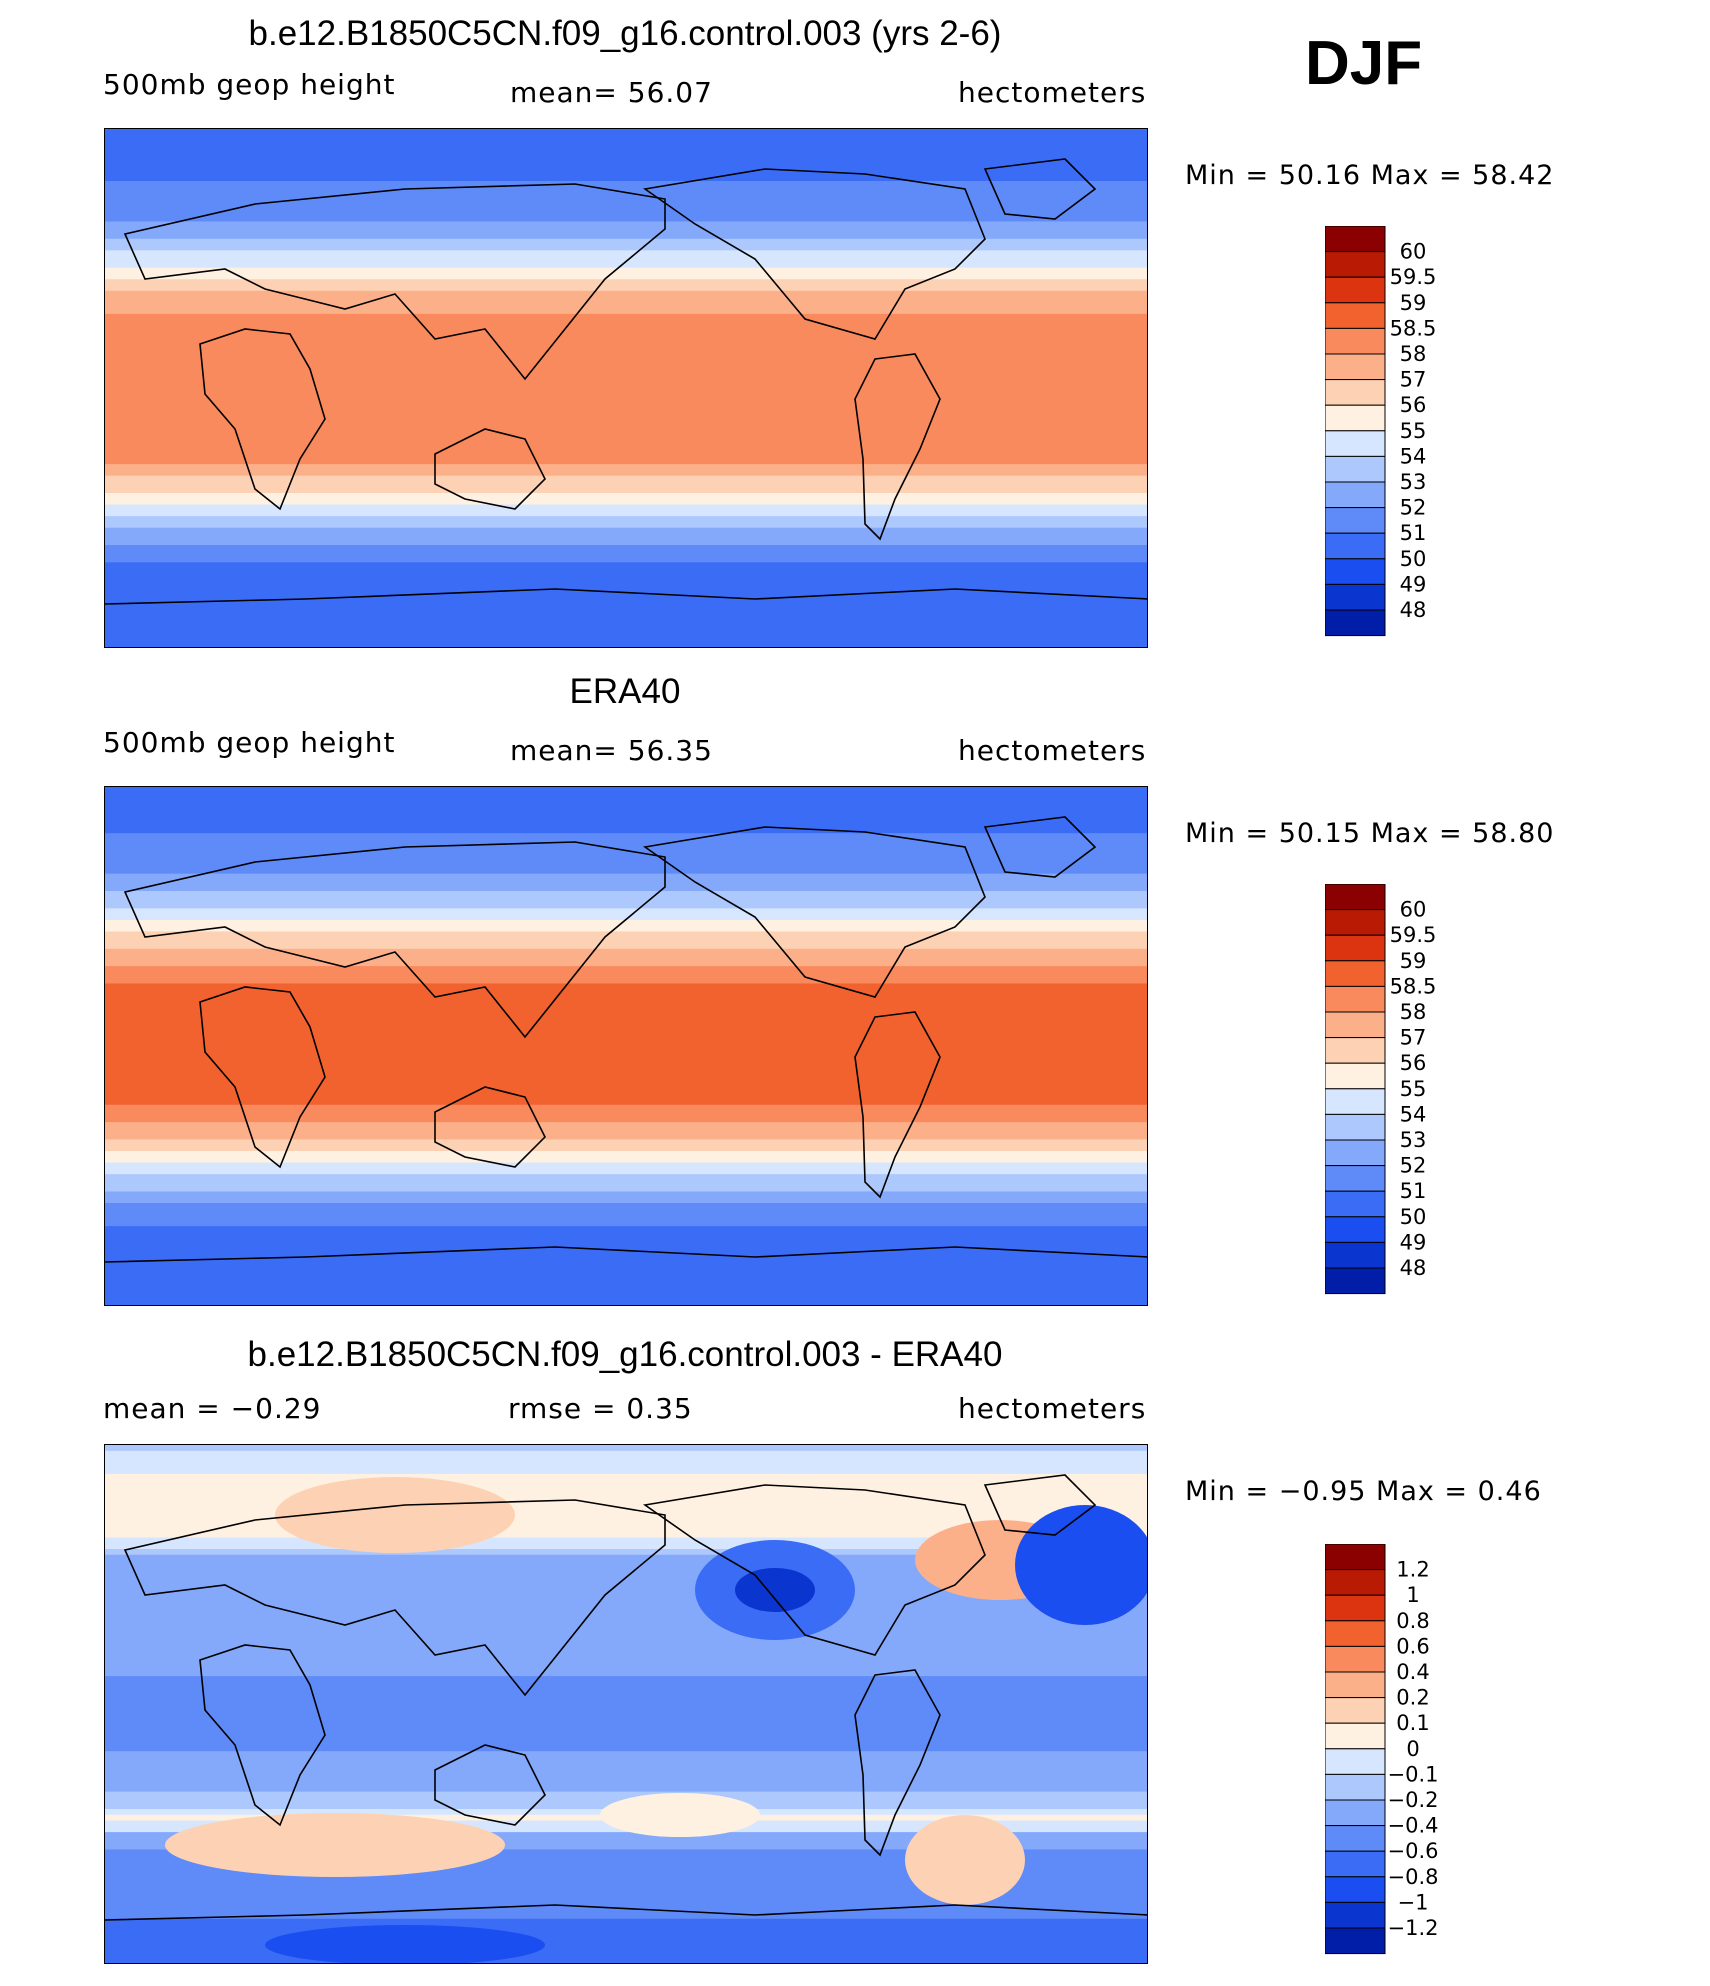 The image size is (1710, 1986). Describe the element at coordinates (1413, 1166) in the screenshot. I see `colorbar-tick-label: 52` at that location.